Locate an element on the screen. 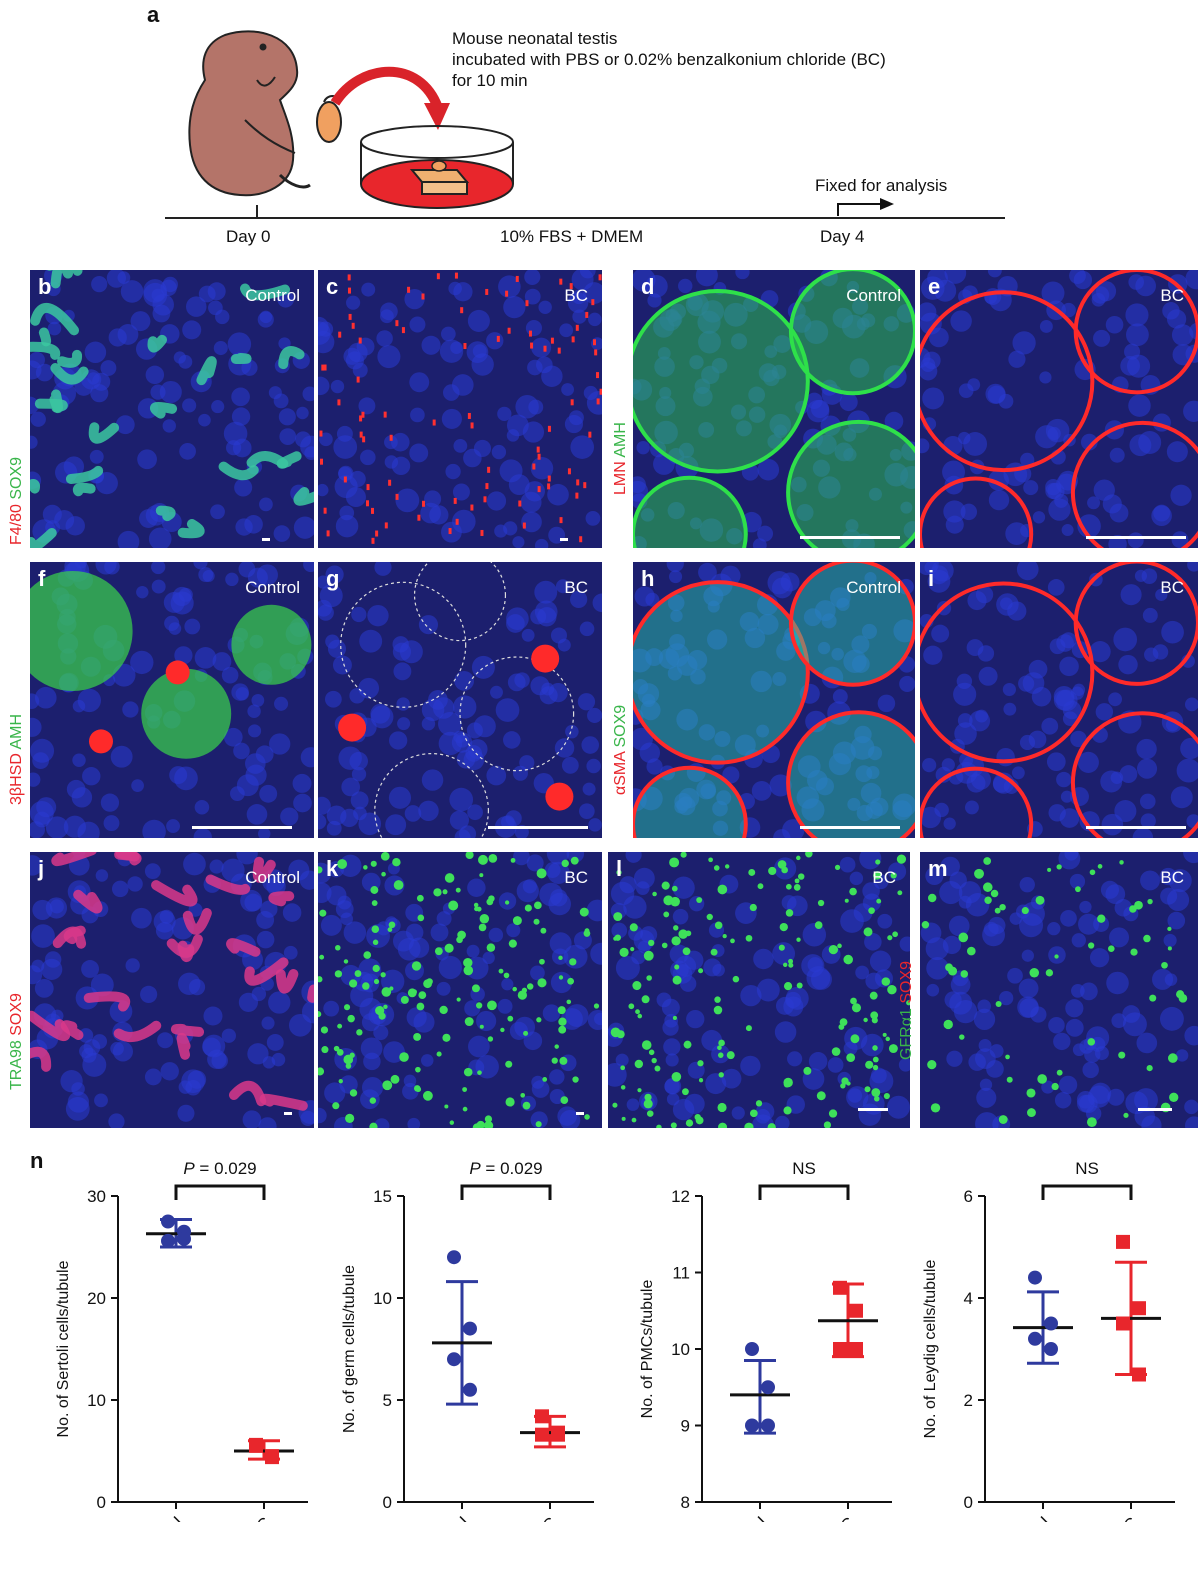 The width and height of the screenshot is (1200, 1574). stain-sox9: SOX9 is located at coordinates (16, 478).